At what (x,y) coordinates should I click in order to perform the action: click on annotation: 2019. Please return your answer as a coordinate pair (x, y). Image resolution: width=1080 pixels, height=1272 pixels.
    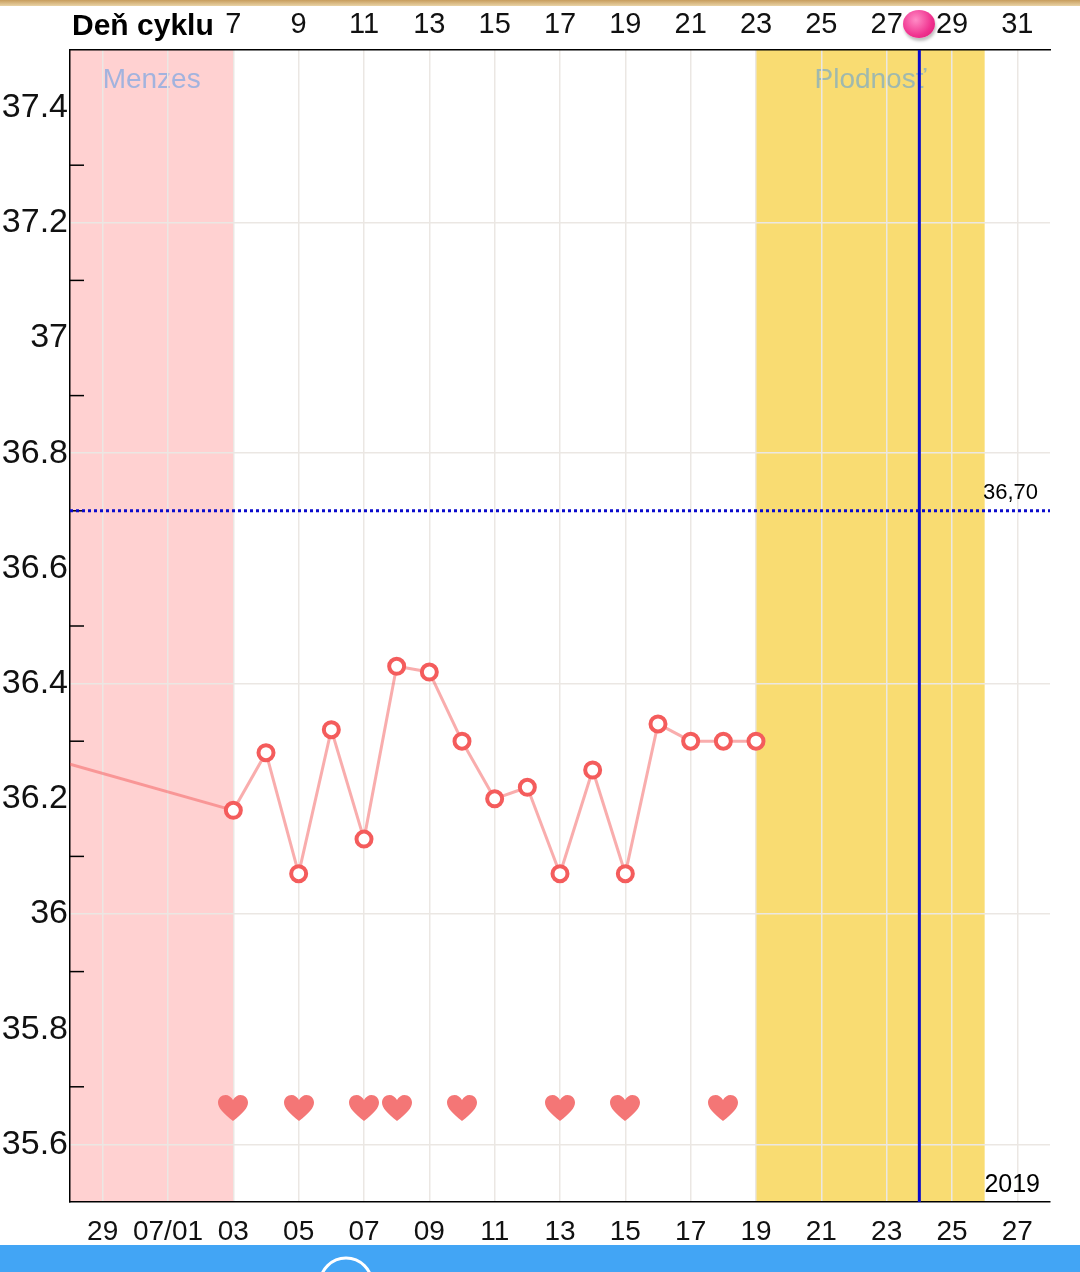
    Looking at the image, I should click on (1012, 1183).